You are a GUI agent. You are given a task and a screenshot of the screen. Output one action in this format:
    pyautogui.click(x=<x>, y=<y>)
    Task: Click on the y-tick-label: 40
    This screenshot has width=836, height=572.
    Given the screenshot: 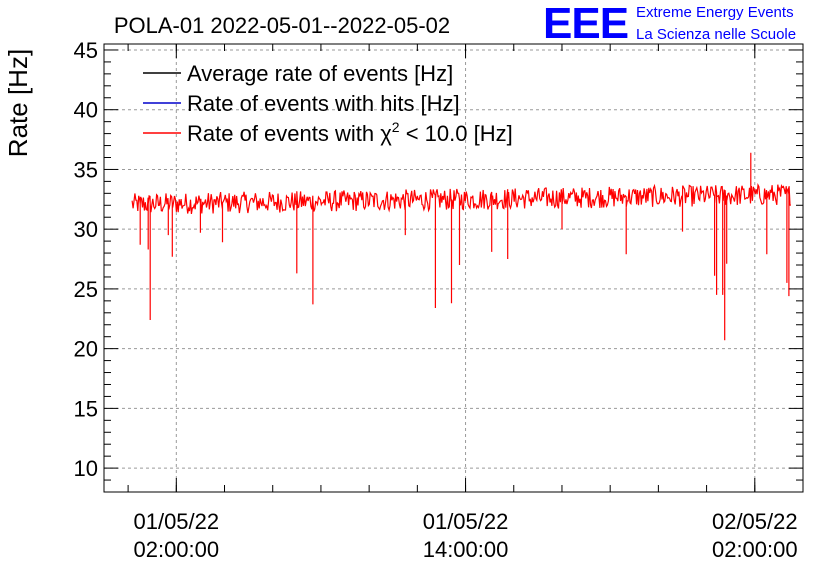 What is the action you would take?
    pyautogui.click(x=86, y=110)
    